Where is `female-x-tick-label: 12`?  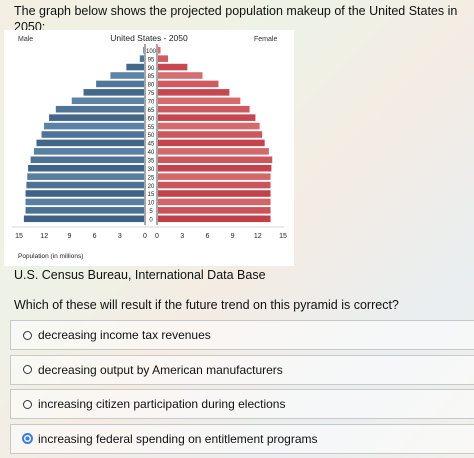
female-x-tick-label: 12 is located at coordinates (258, 236).